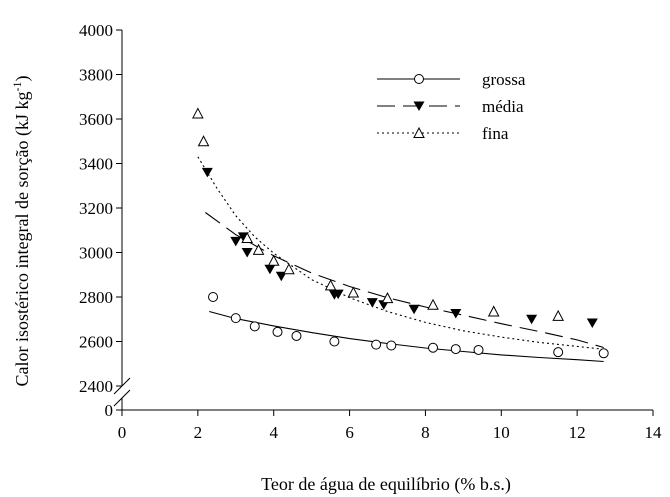 Image resolution: width=670 pixels, height=497 pixels. What do you see at coordinates (419, 106) in the screenshot?
I see `legend-marker-media` at bounding box center [419, 106].